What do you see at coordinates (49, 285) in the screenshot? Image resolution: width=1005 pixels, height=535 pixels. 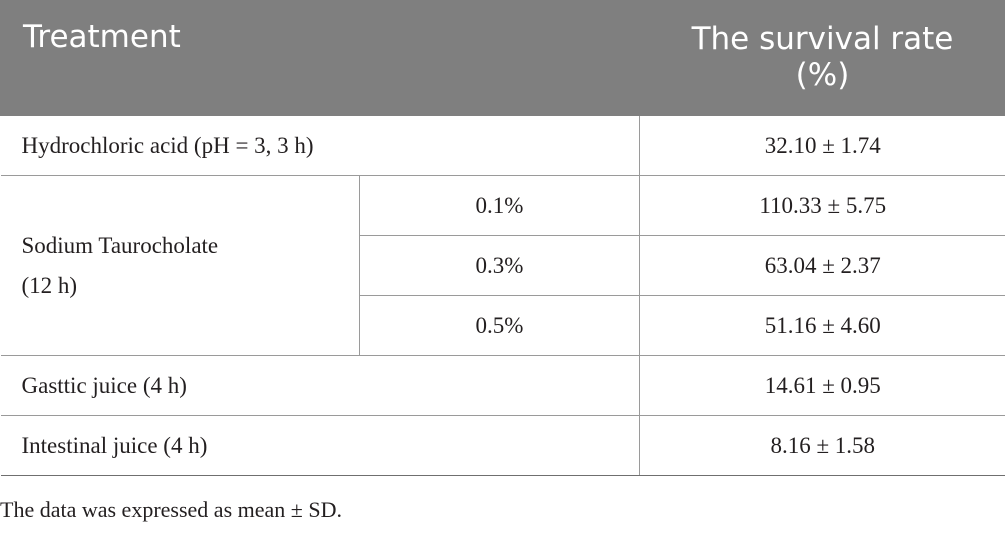 I see `sodium-label-line2: (12 h)` at bounding box center [49, 285].